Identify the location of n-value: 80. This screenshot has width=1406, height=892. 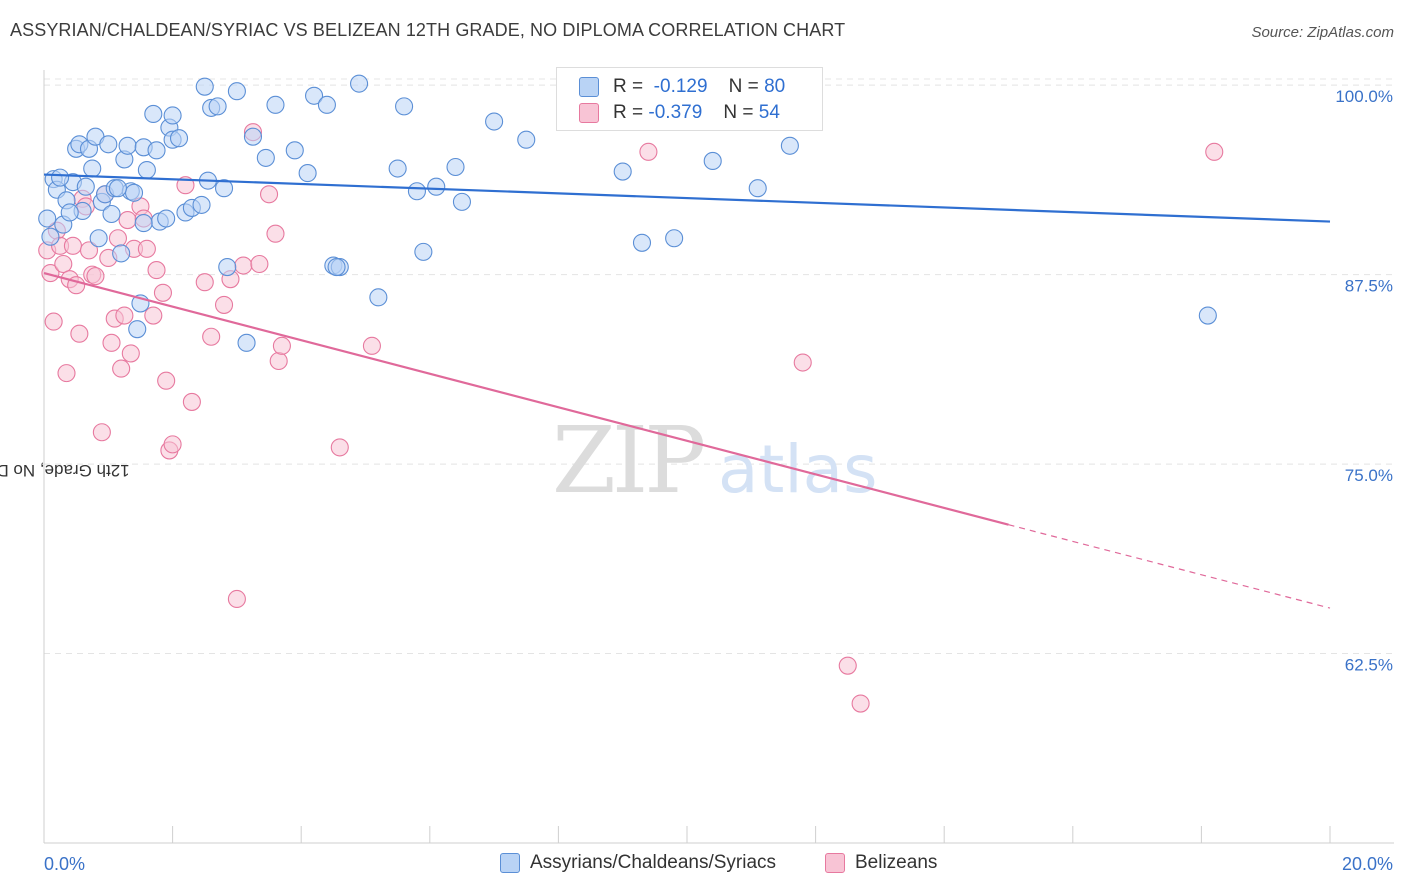
(775, 86).